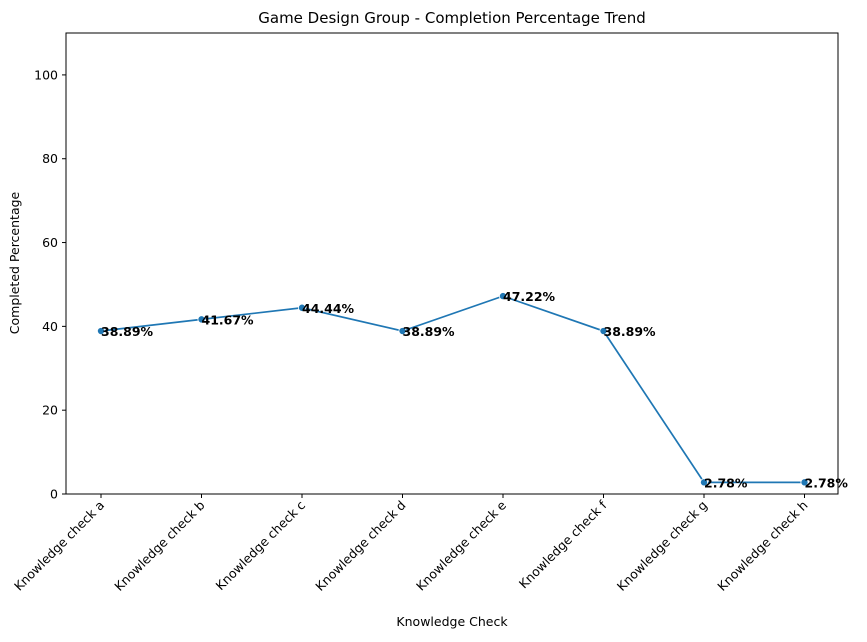 The width and height of the screenshot is (867, 642). I want to click on x-axis-label: Knowledge Check, so click(452, 621).